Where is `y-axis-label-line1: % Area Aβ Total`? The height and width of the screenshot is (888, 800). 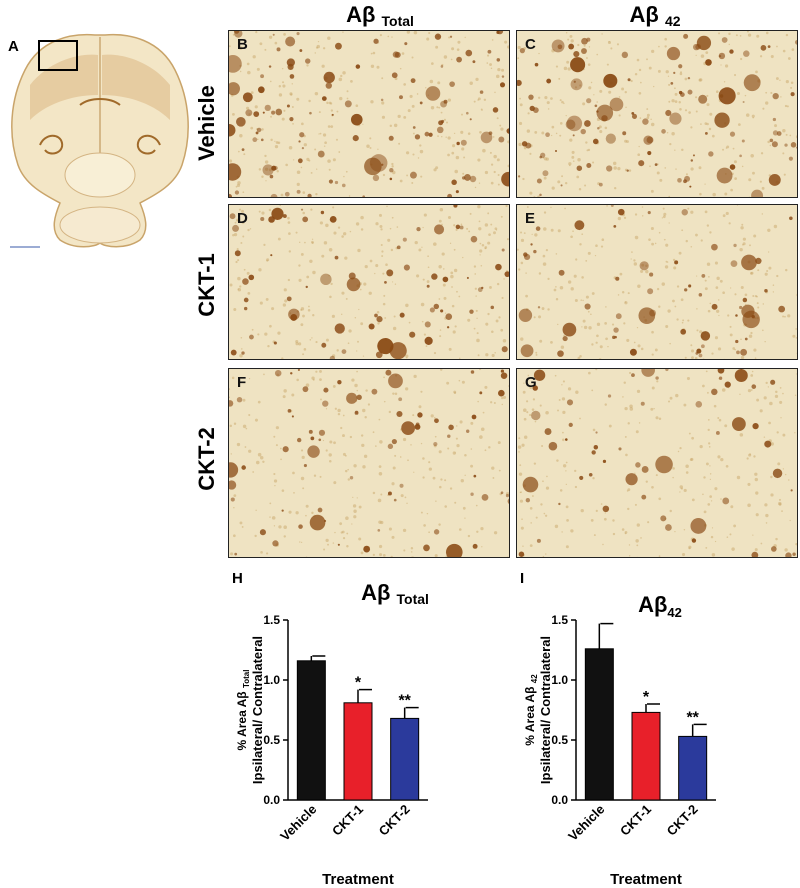 y-axis-label-line1: % Area Aβ Total is located at coordinates (243, 710).